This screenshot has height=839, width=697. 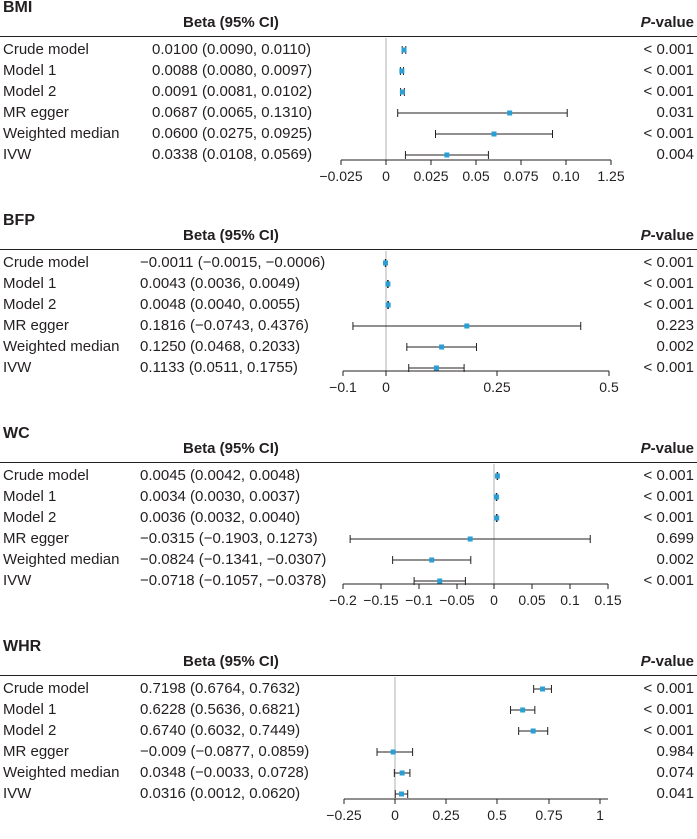 What do you see at coordinates (220, 283) in the screenshot?
I see `row-beta-ci: 0.0043 (0.0036, 0.0049)` at bounding box center [220, 283].